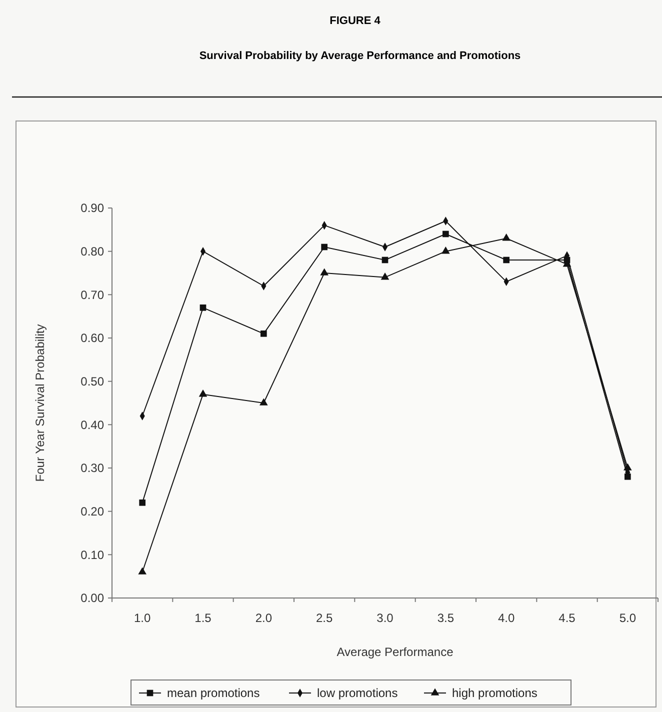 This screenshot has height=712, width=662. Describe the element at coordinates (92, 425) in the screenshot. I see `y-tick-label: 0.40` at that location.